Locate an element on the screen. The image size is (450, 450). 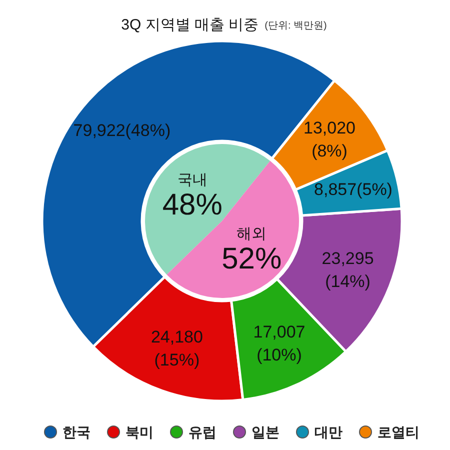
legend-label: 대만 is located at coordinates (328, 432).